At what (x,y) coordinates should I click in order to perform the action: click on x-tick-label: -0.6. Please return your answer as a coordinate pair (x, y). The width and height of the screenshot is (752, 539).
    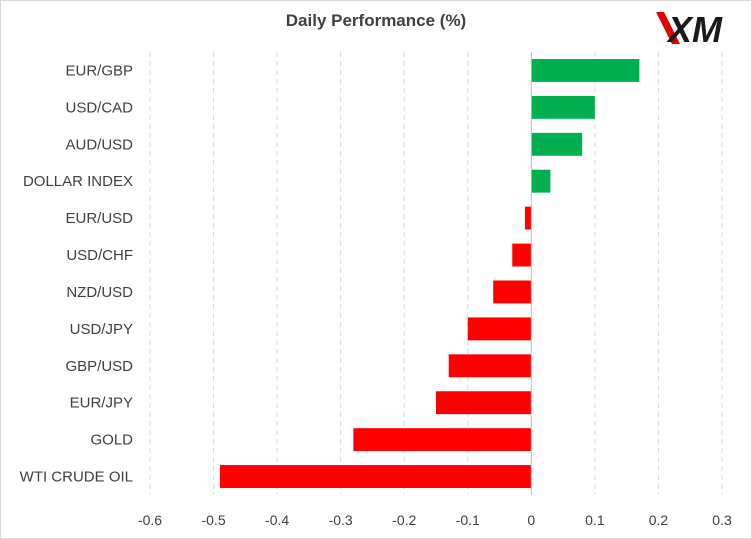
    Looking at the image, I should click on (150, 520).